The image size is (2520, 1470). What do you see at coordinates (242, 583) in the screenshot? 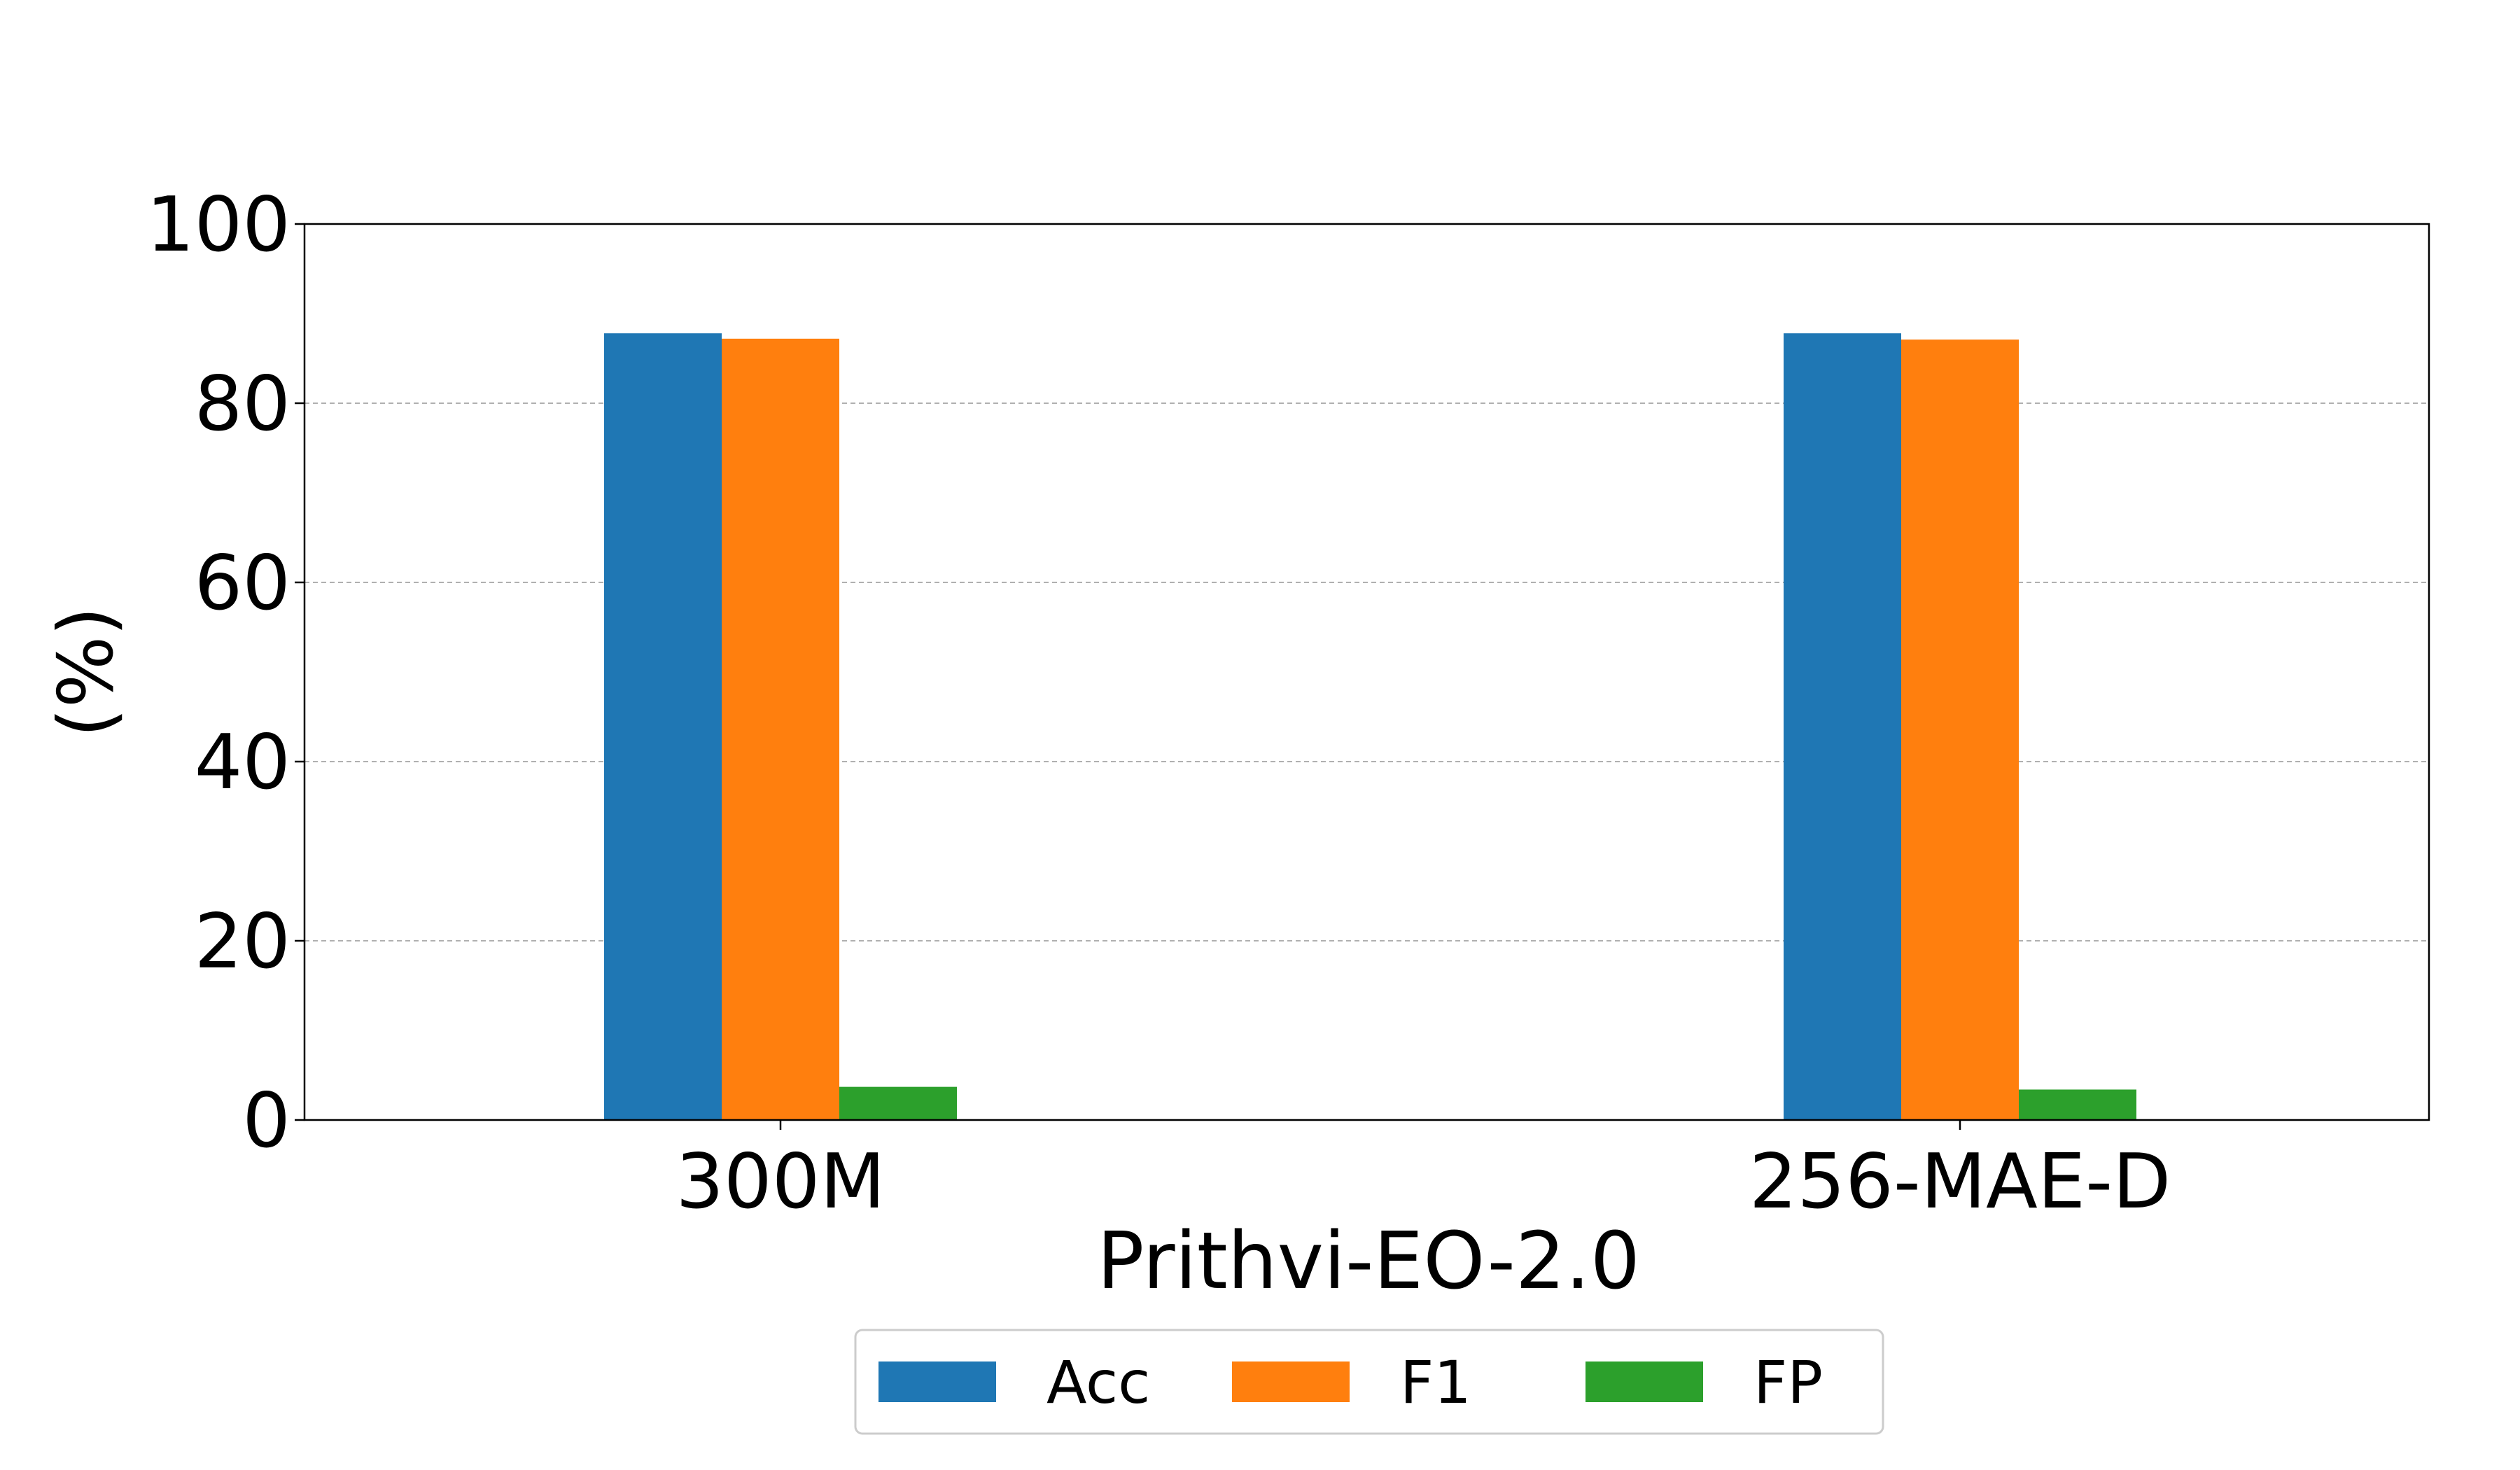
I see `ytick-label-3: 60` at bounding box center [242, 583].